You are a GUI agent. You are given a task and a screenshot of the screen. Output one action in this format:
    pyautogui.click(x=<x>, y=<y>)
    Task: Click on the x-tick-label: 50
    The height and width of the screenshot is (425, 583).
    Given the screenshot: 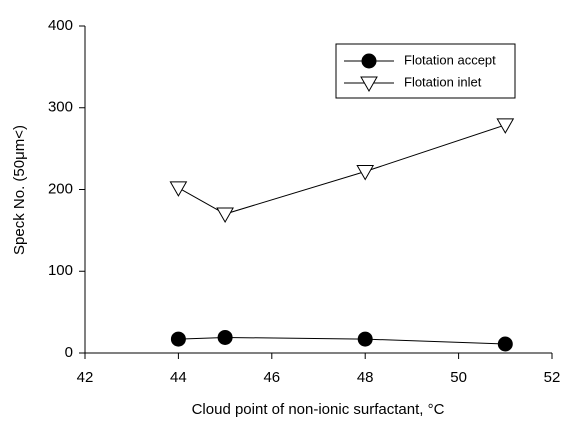 What is the action you would take?
    pyautogui.click(x=458, y=377)
    